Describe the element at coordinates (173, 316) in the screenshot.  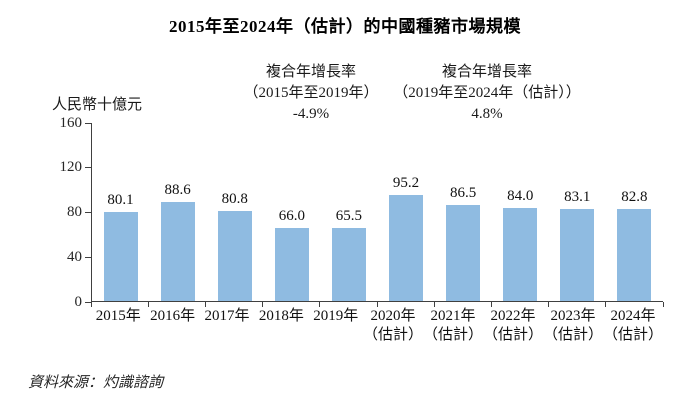
I see `x-tick-label-year: 2016年` at that location.